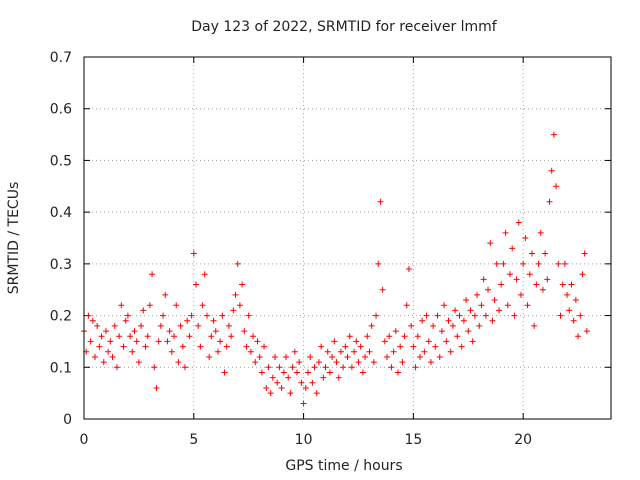 Image resolution: width=640 pixels, height=480 pixels. What do you see at coordinates (61, 110) in the screenshot?
I see `y-tick-label: 0.6` at bounding box center [61, 110].